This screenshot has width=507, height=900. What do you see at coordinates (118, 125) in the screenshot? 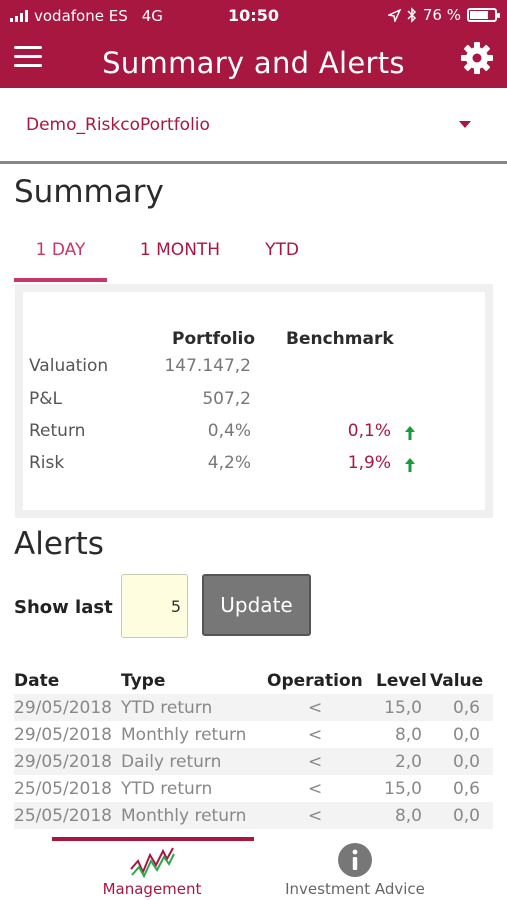
I see `portfolio-name: Demo_RiskcoPortfolio` at bounding box center [118, 125].